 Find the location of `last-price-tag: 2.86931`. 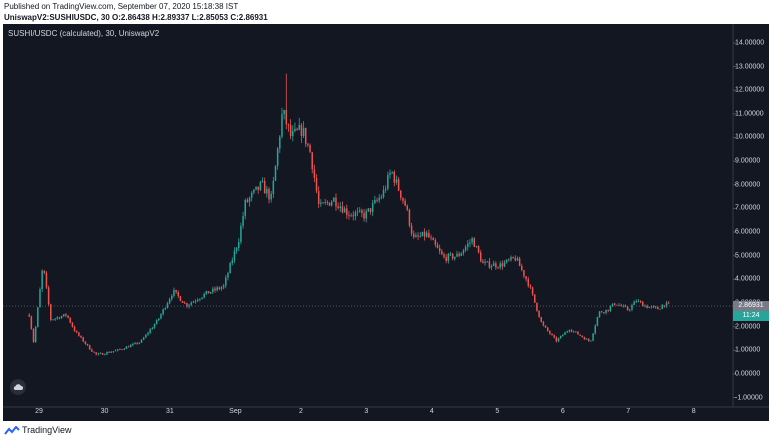

last-price-tag: 2.86931 is located at coordinates (751, 306).